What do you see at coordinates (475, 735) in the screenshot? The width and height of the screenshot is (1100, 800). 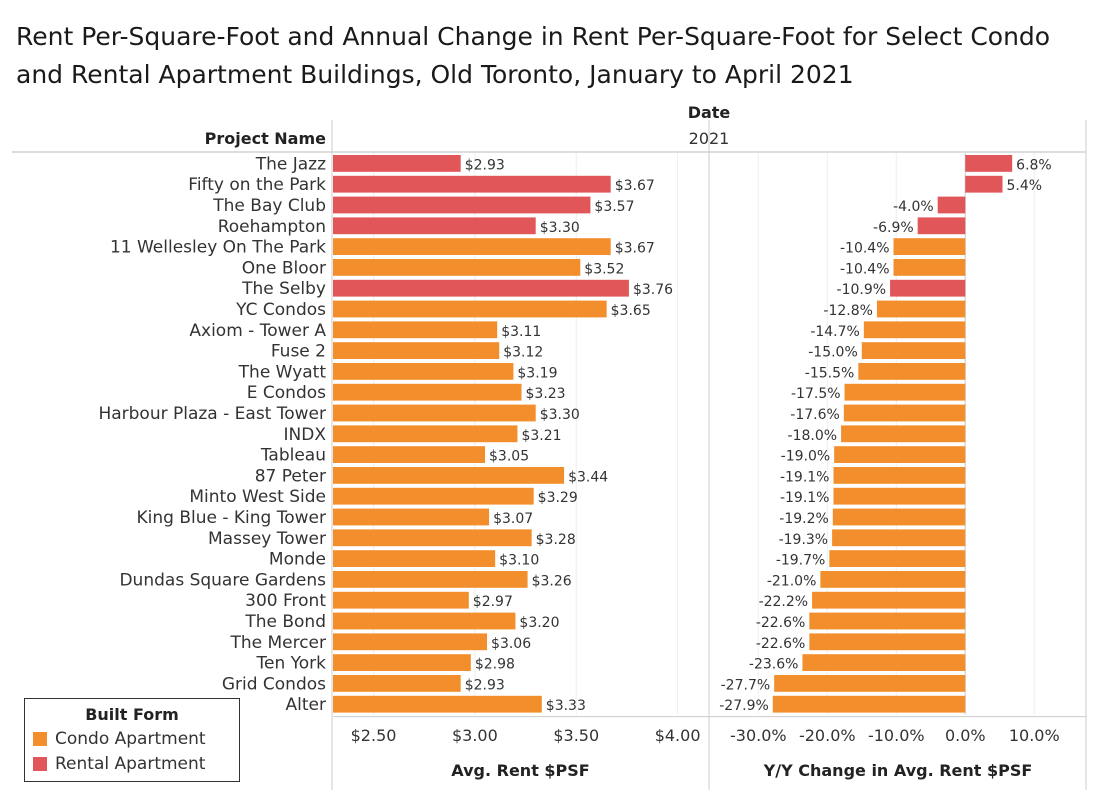 I see `tick-label: $3.00` at bounding box center [475, 735].